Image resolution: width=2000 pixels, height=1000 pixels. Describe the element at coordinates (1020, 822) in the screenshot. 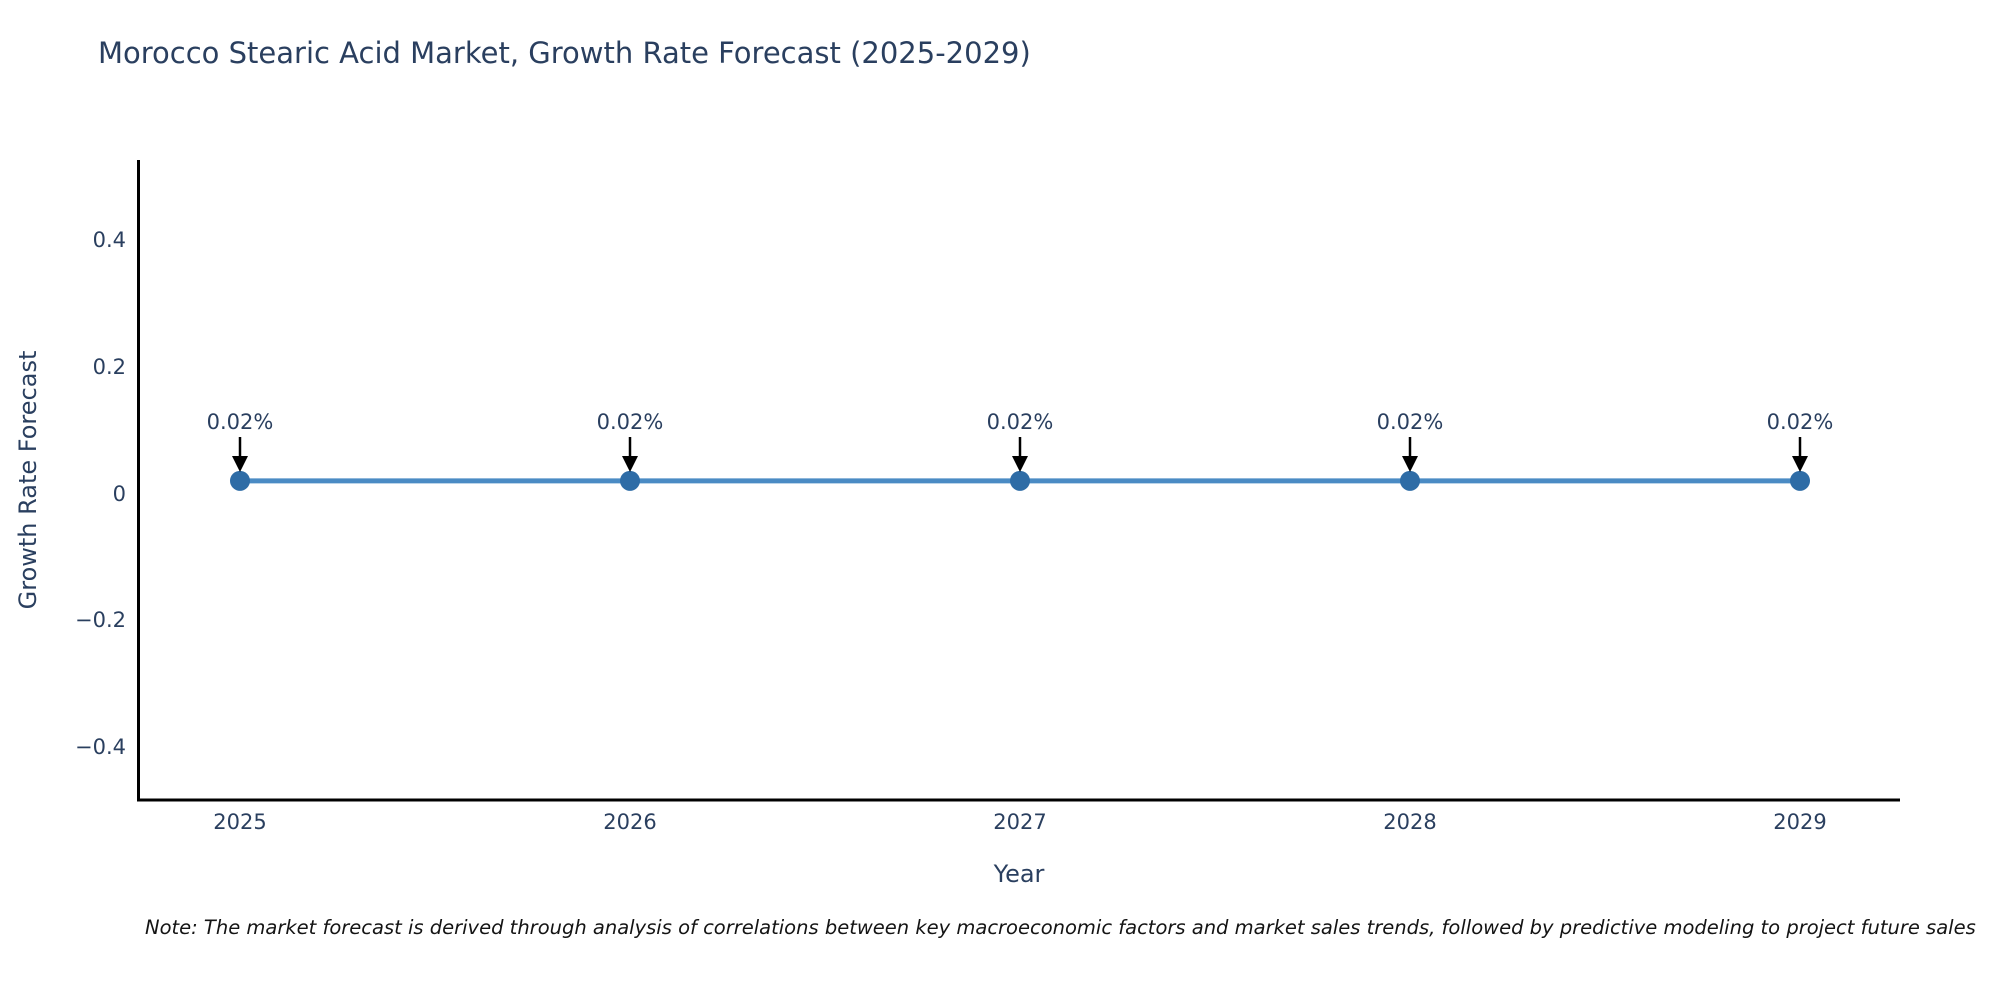

I see `x-tick-label: 2027` at that location.